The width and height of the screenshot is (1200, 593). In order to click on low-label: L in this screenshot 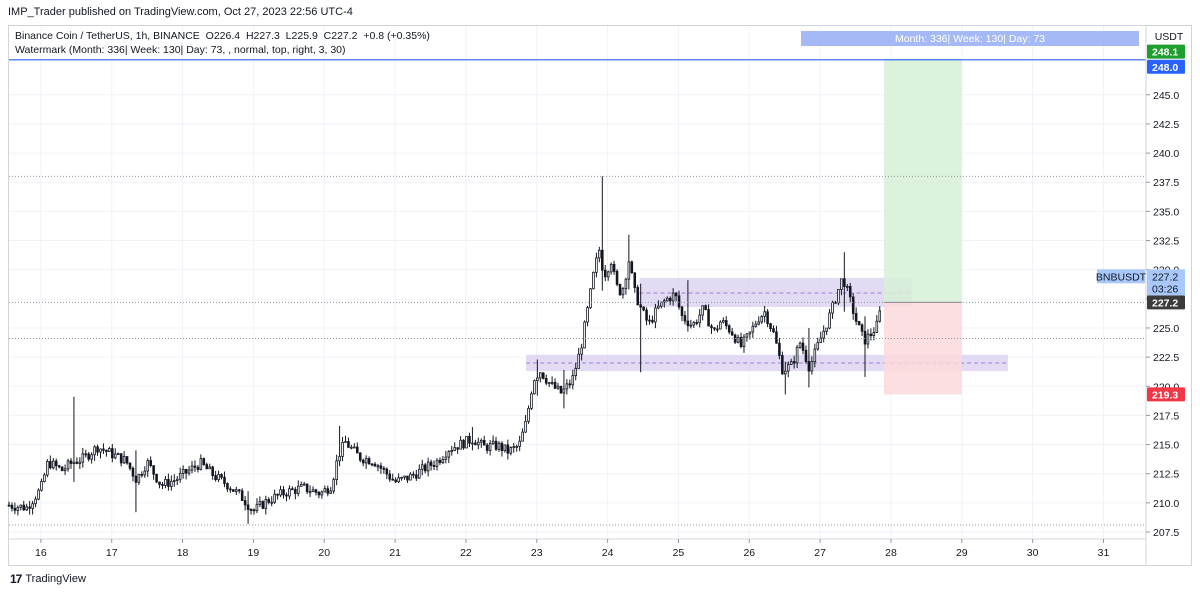, I will do `click(288, 36)`.